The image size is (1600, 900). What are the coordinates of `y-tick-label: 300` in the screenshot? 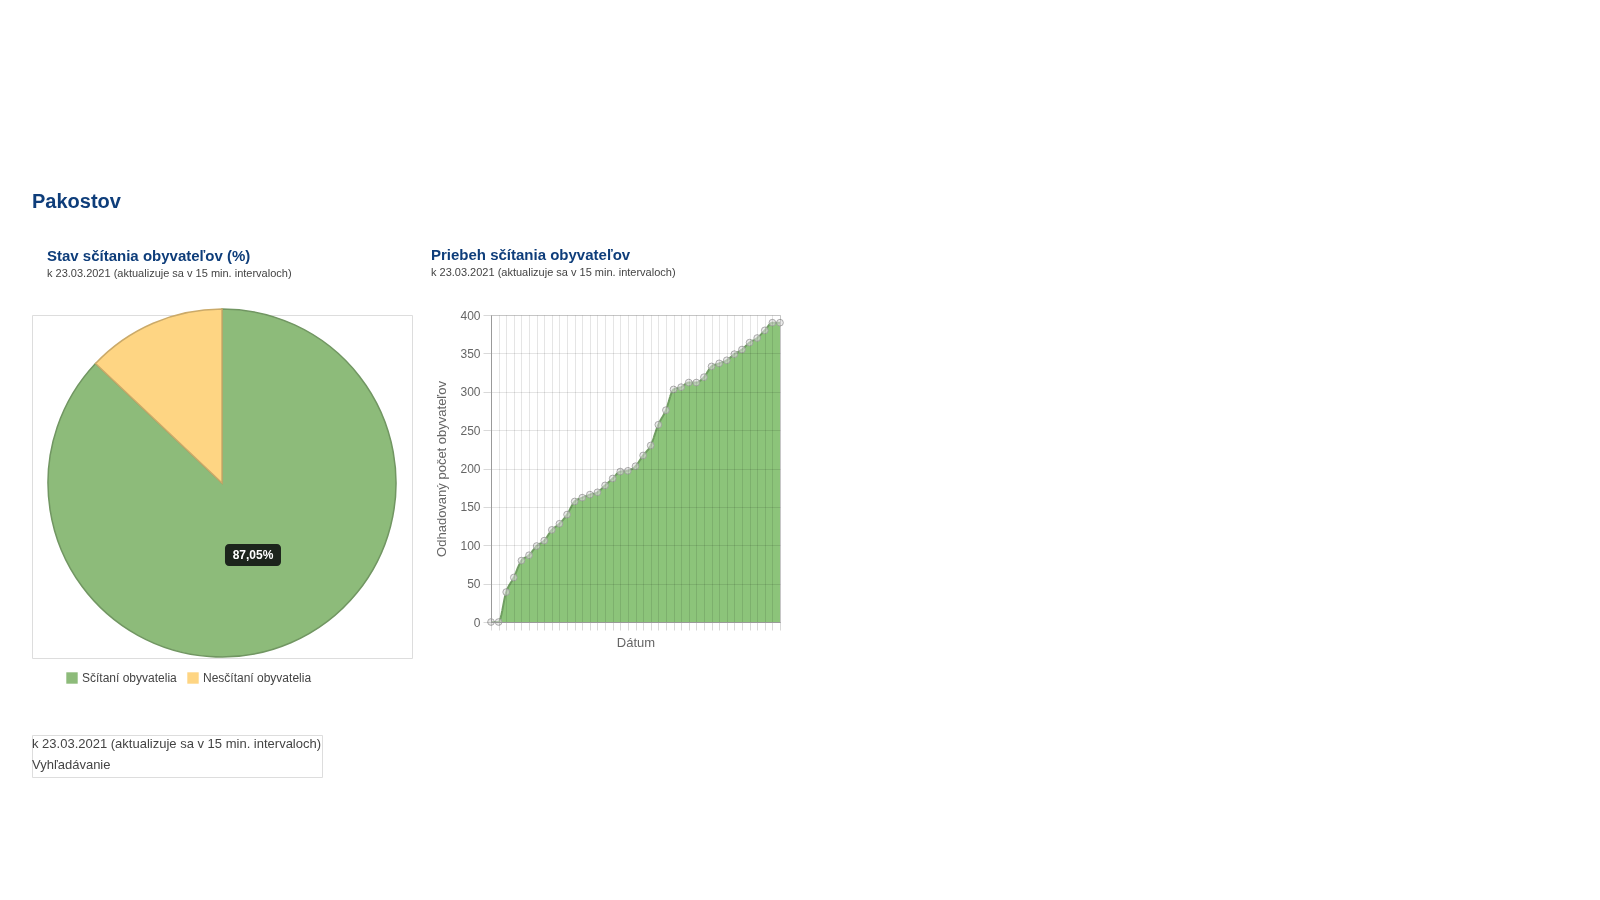 It's located at (470, 392).